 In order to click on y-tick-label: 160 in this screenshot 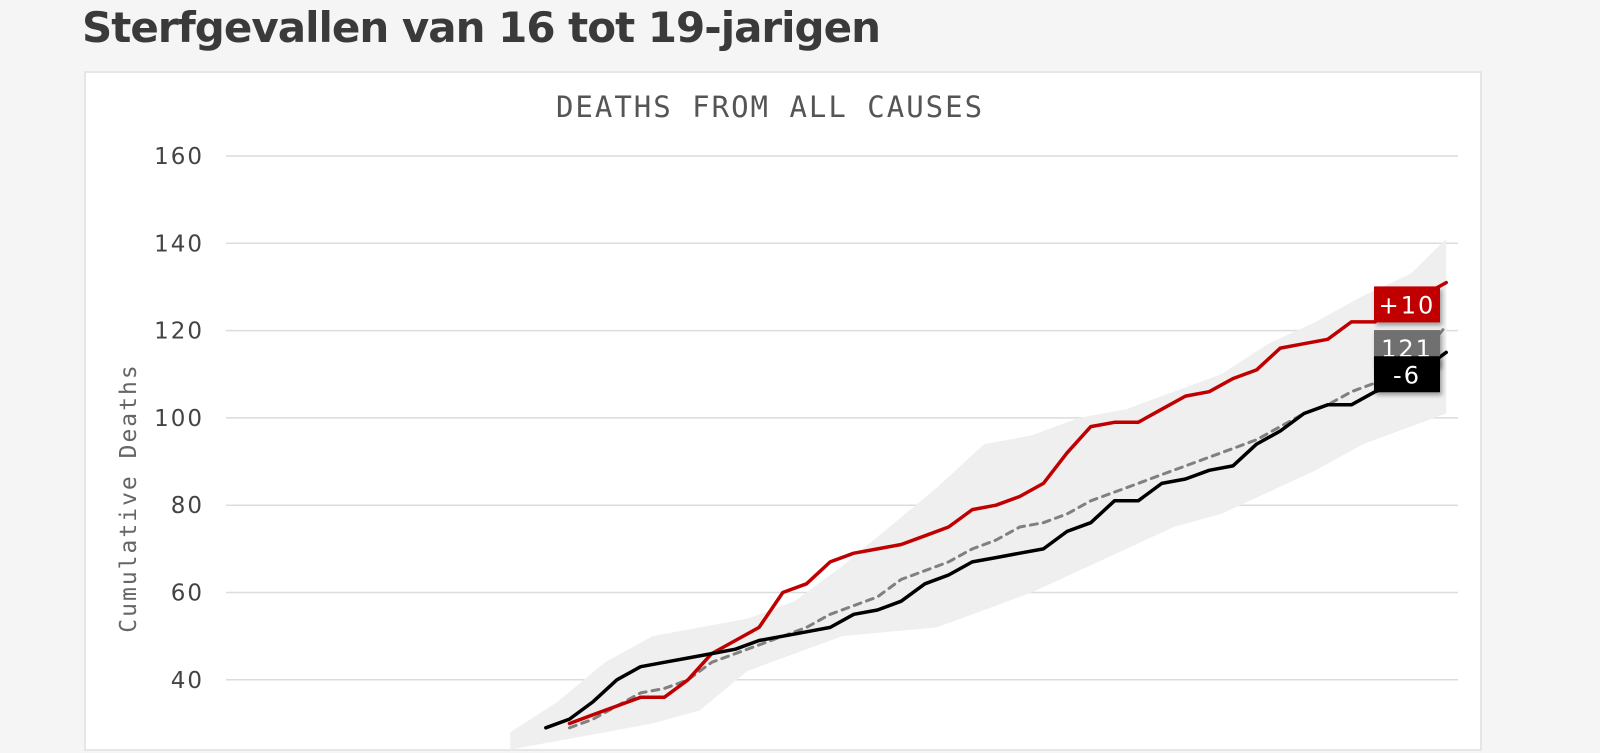, I will do `click(179, 157)`.